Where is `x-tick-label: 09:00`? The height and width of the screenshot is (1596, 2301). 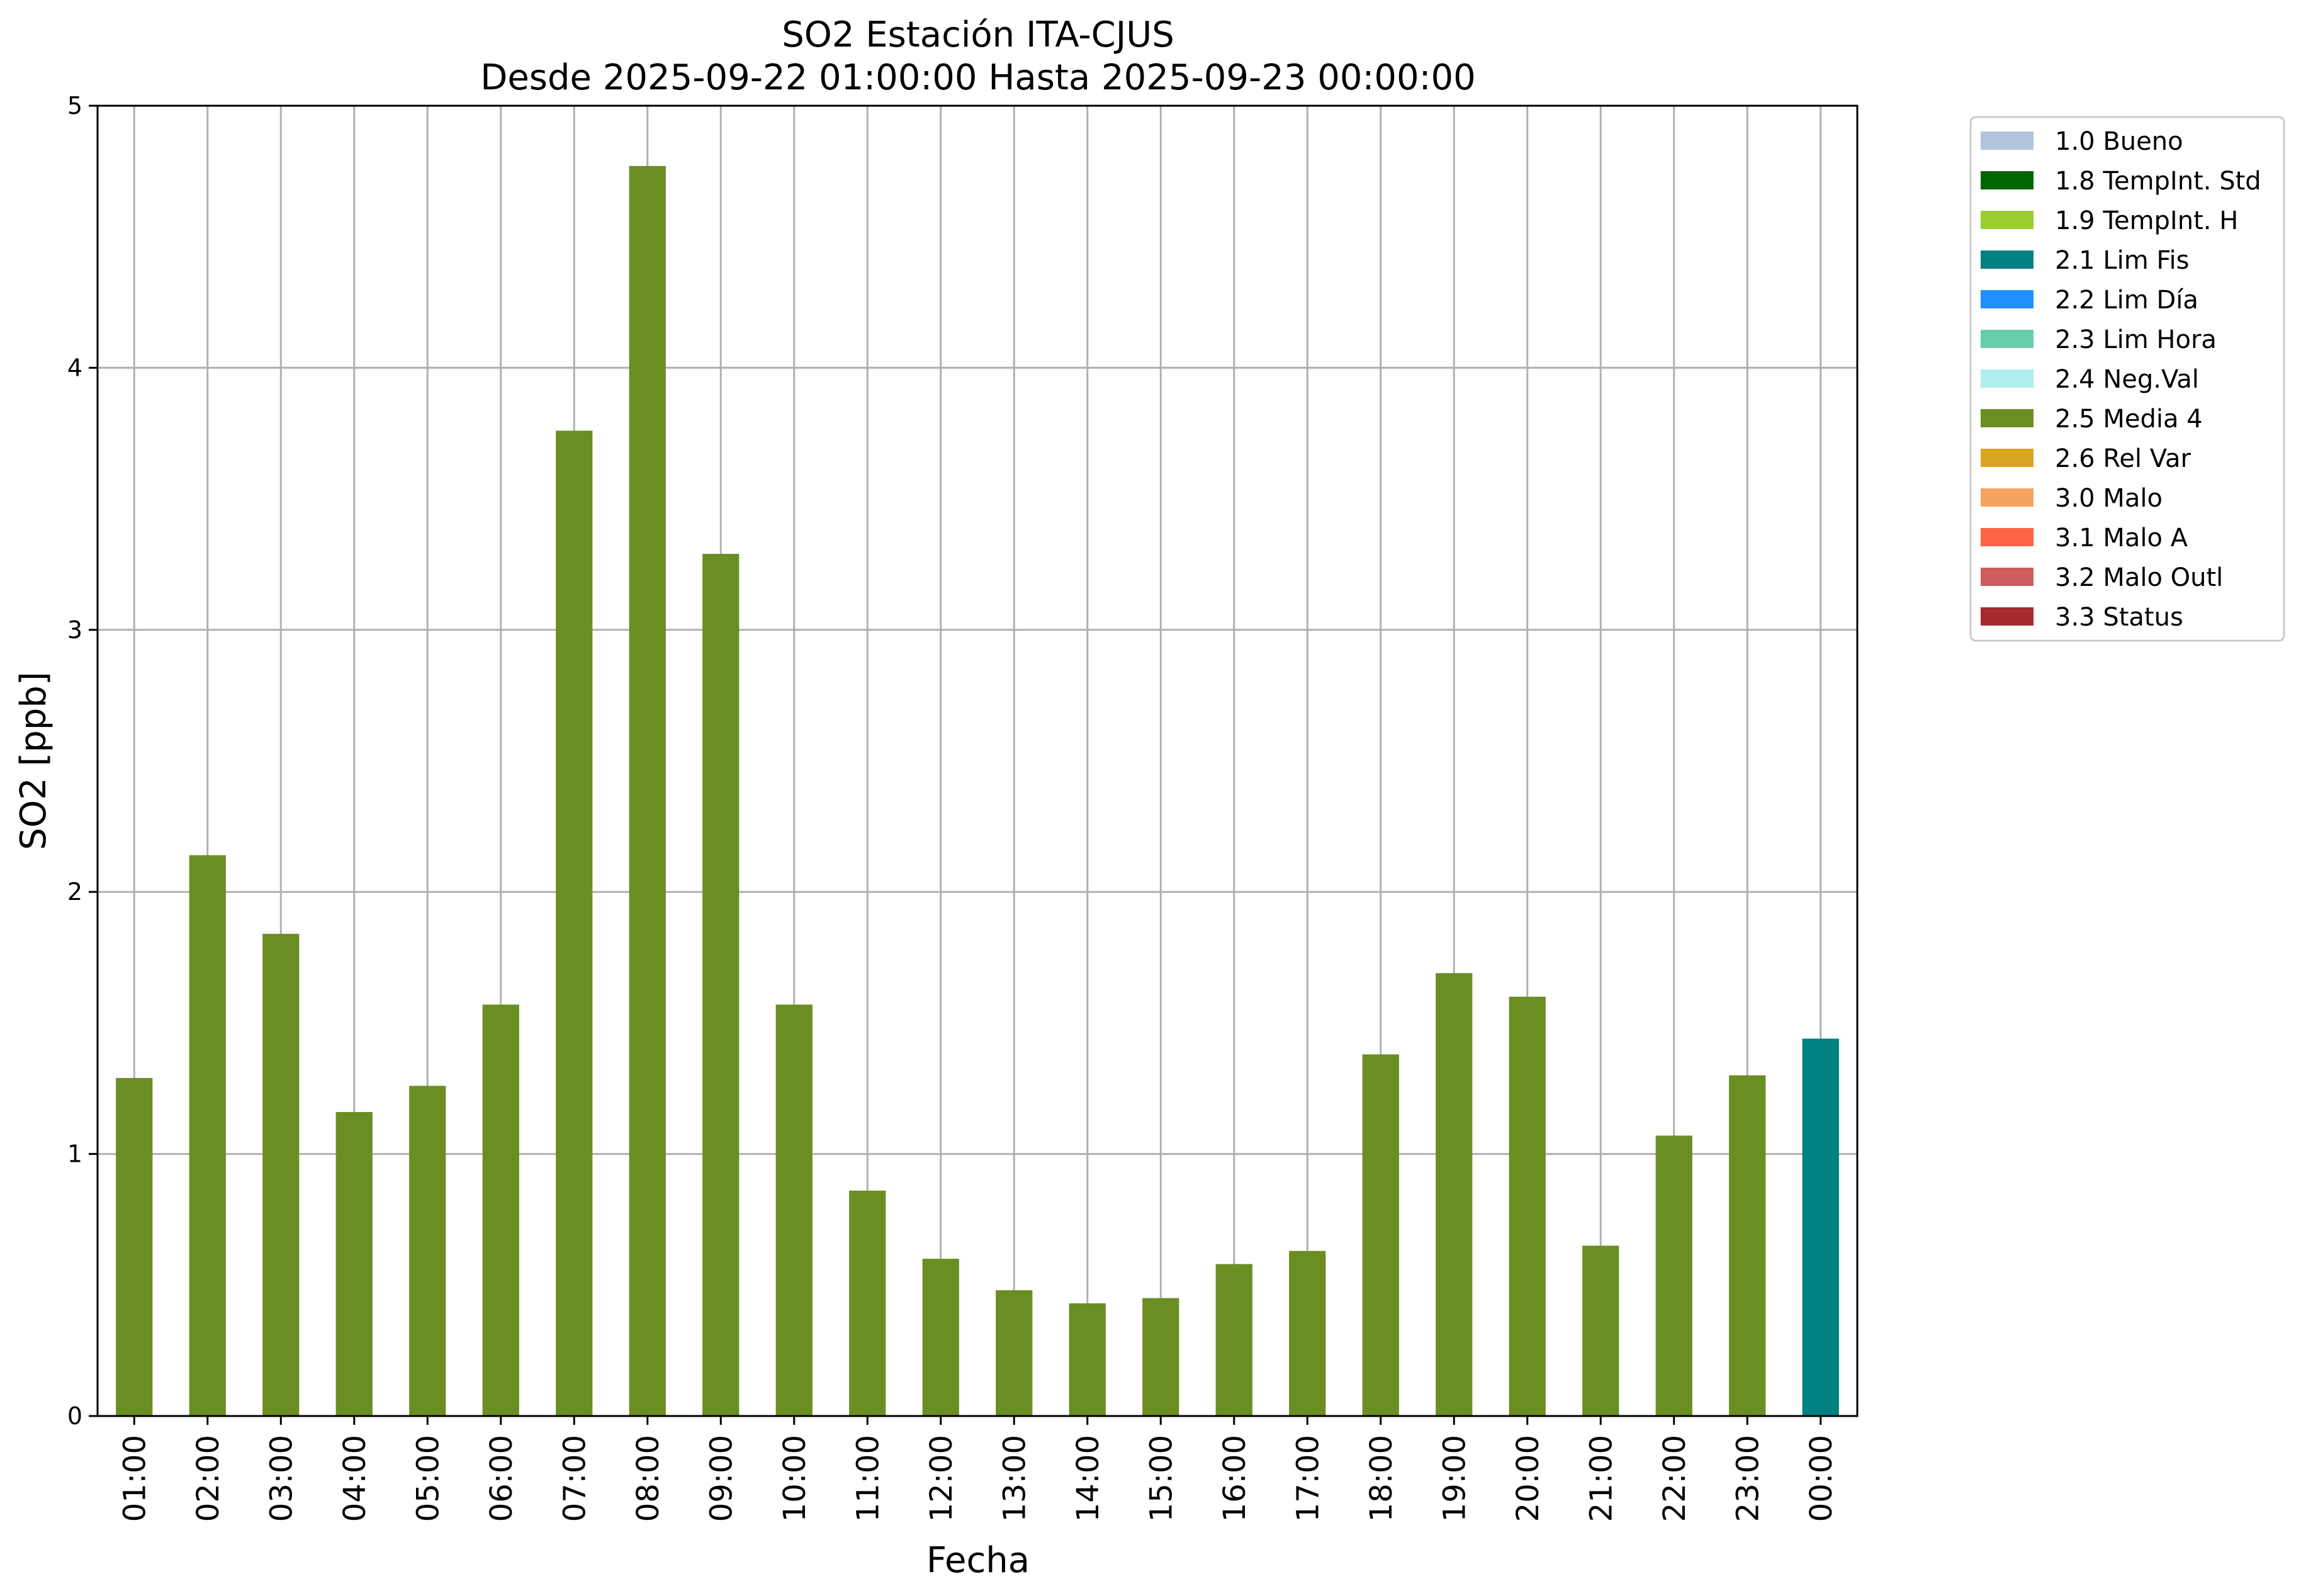
x-tick-label: 09:00 is located at coordinates (721, 1478).